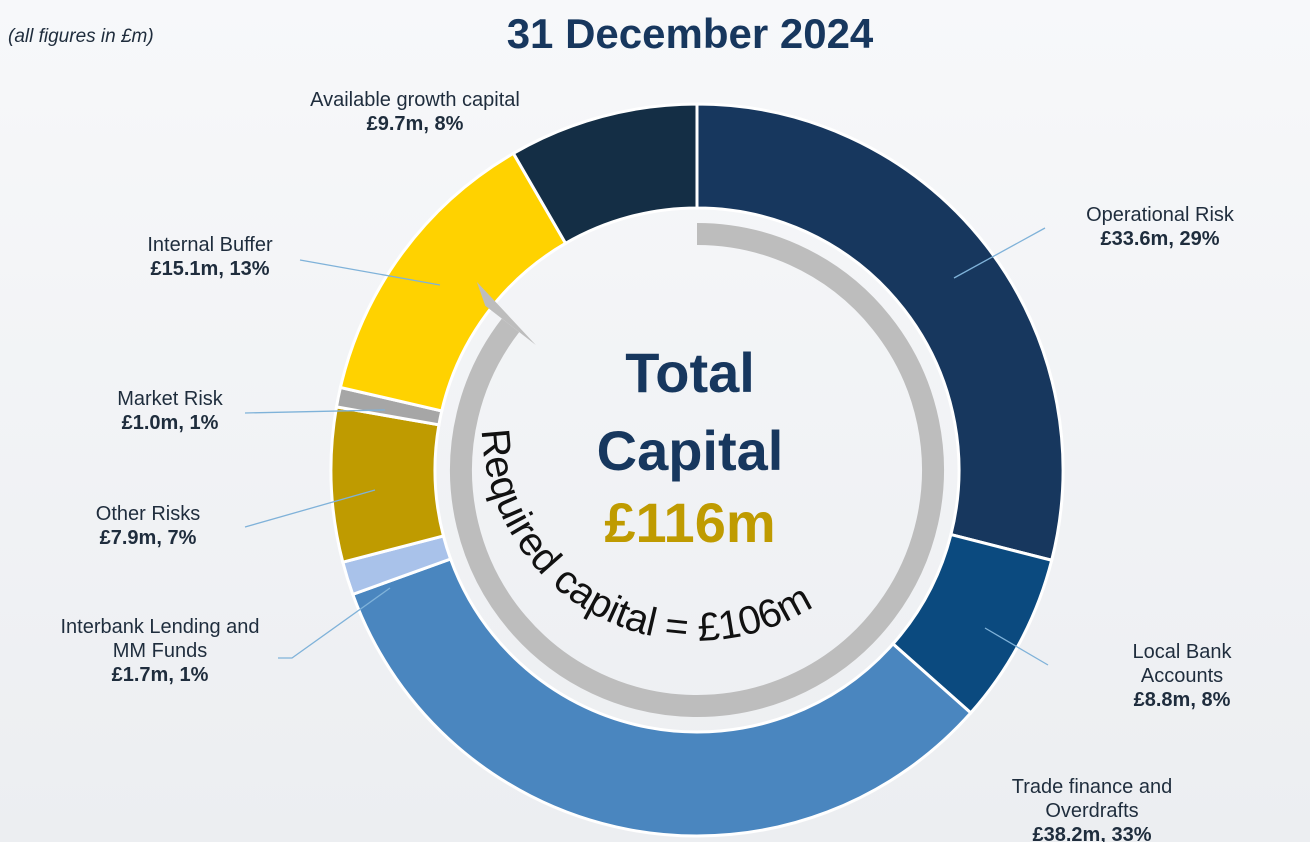 This screenshot has height=842, width=1310. Describe the element at coordinates (170, 423) in the screenshot. I see `segment-value: £1.0m, 1%` at that location.